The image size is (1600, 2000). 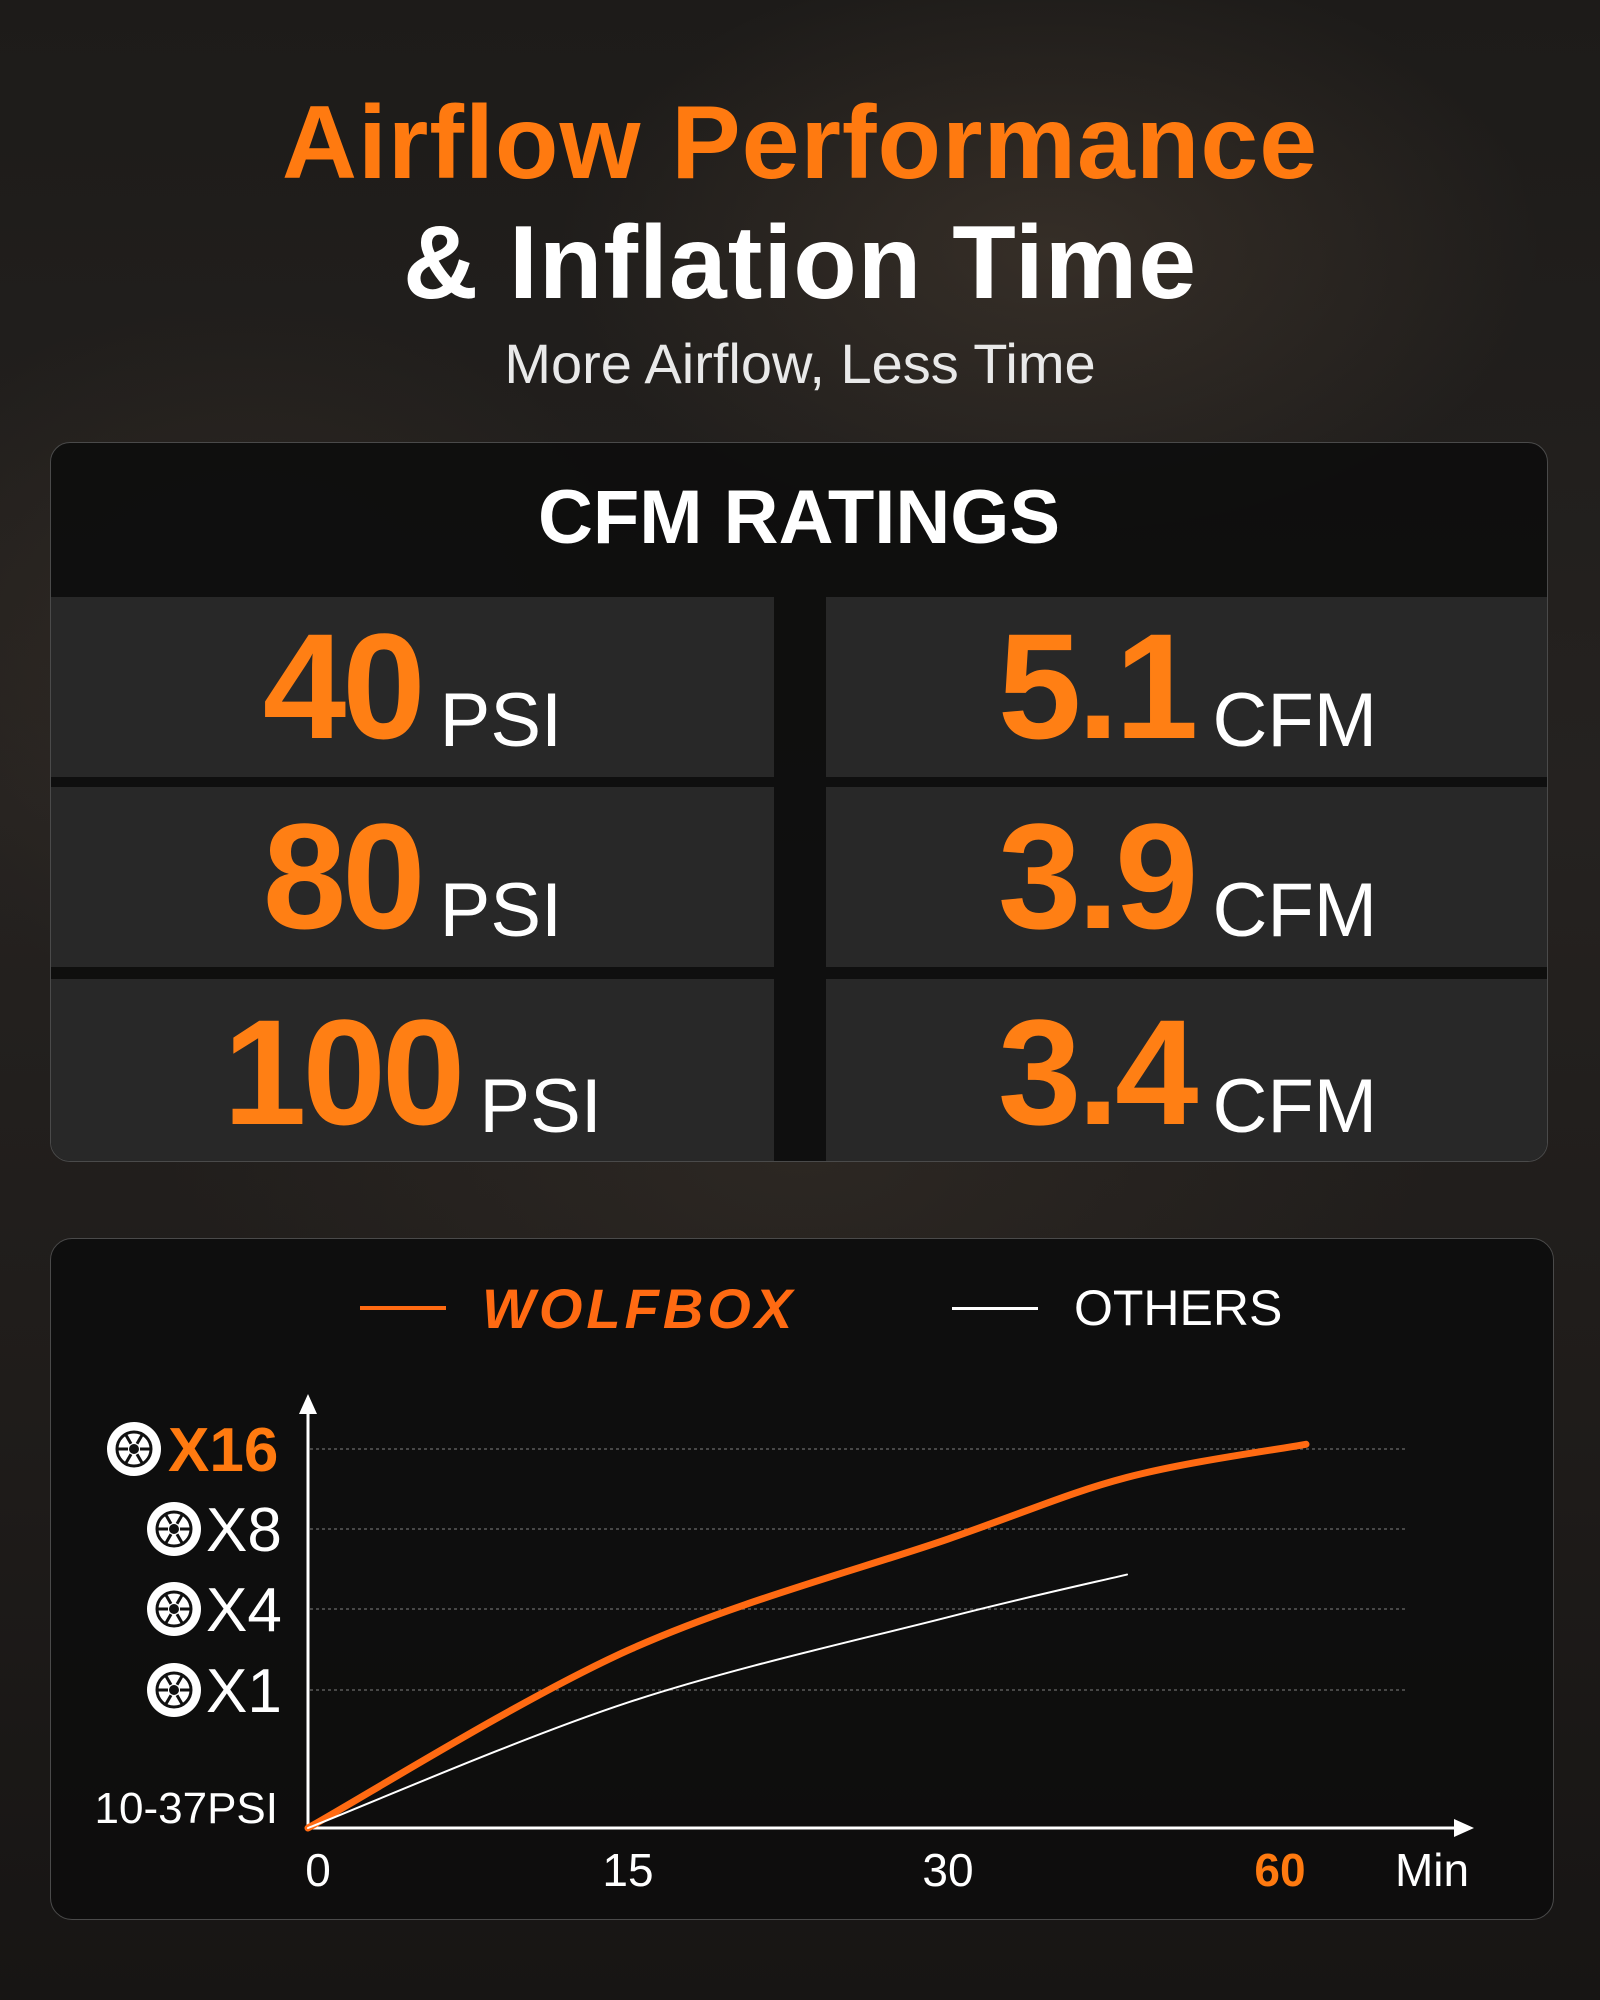 I want to click on legend-others: OTHERS, so click(x=1117, y=1308).